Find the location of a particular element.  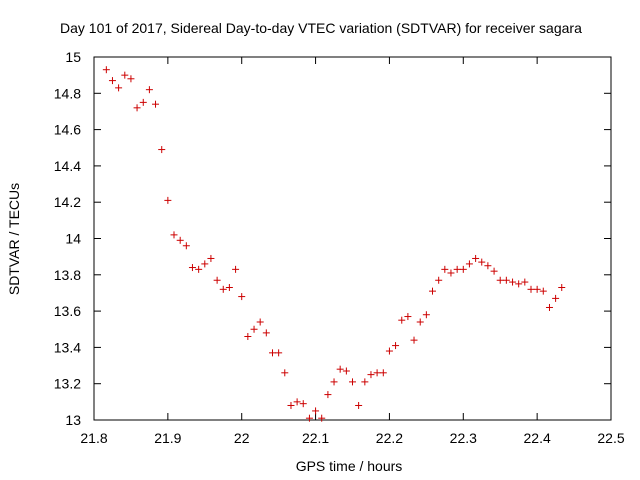

y-tick-label: 13.4 is located at coordinates (67, 347).